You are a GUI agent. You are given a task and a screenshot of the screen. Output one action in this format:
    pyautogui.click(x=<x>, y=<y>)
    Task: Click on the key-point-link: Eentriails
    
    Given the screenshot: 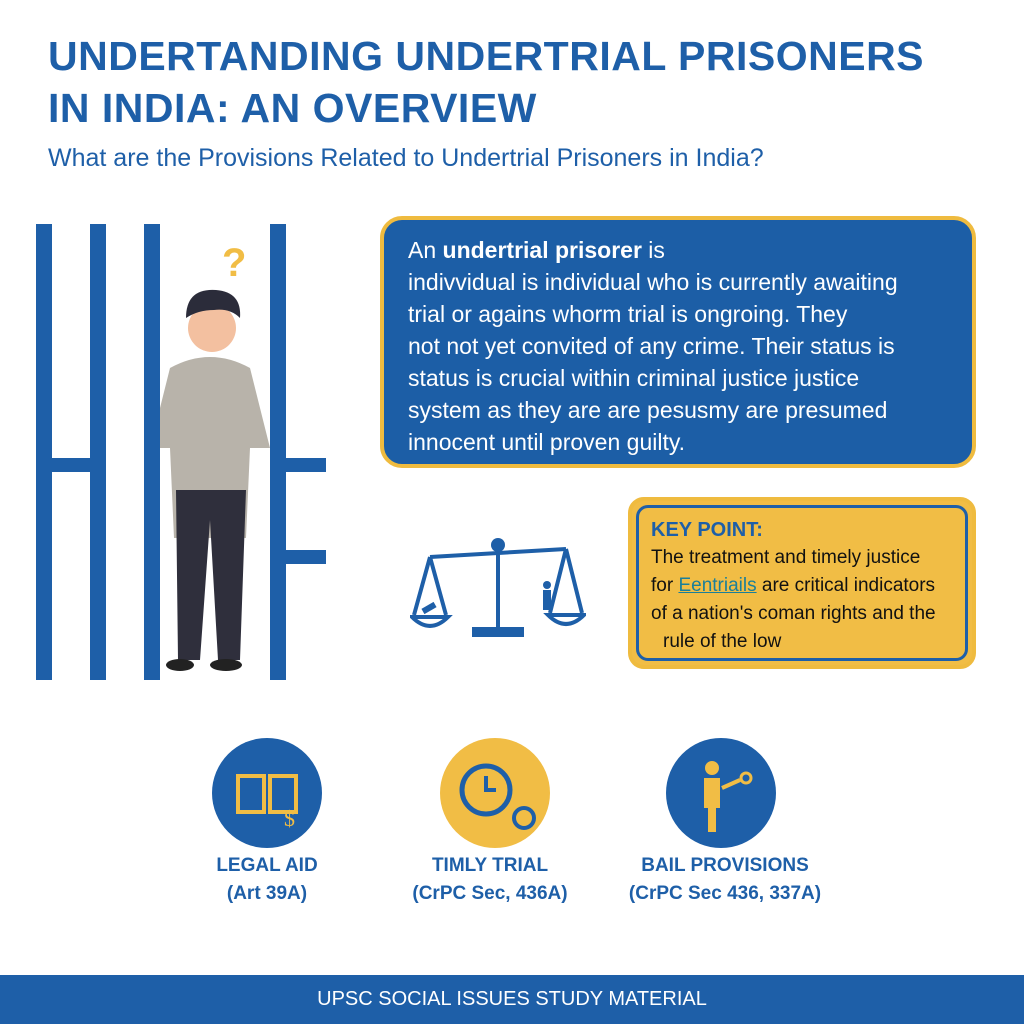 What is the action you would take?
    pyautogui.click(x=717, y=585)
    